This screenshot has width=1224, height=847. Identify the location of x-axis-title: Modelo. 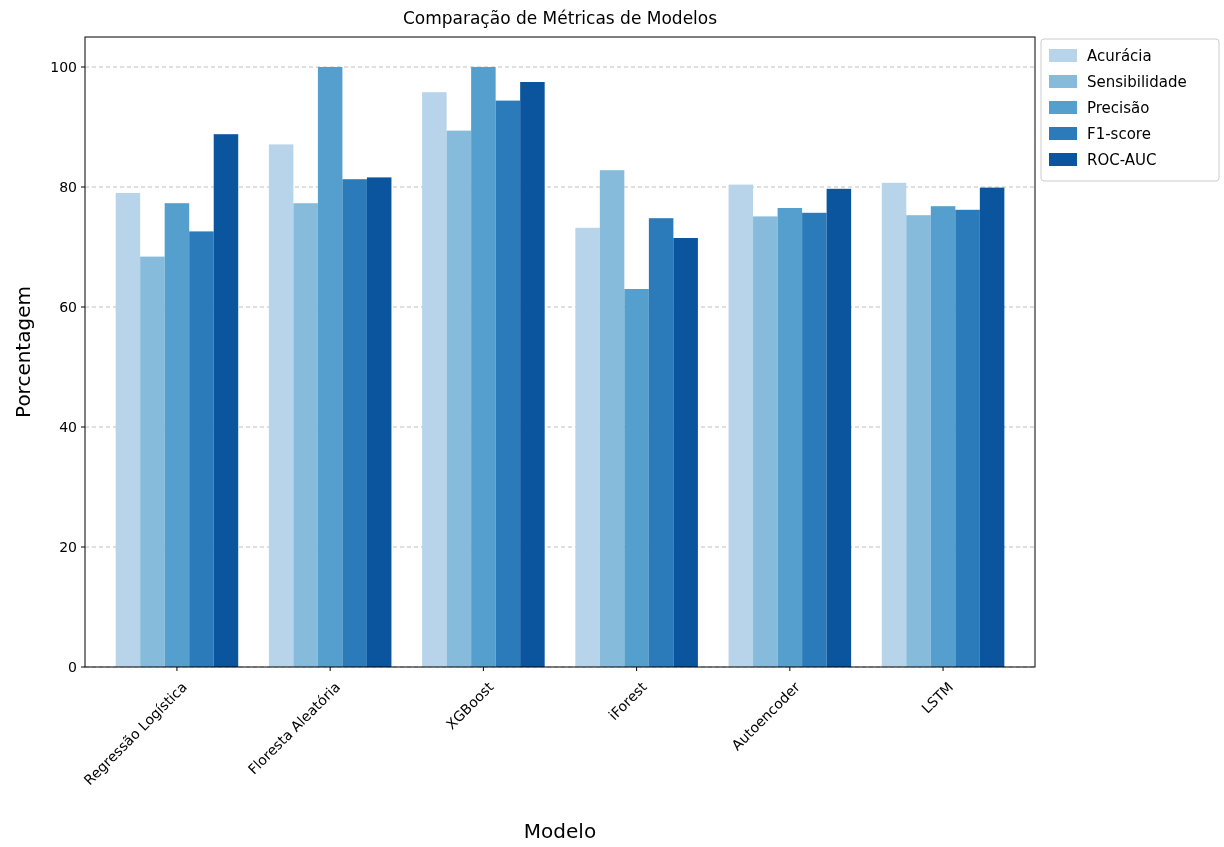
(560, 831).